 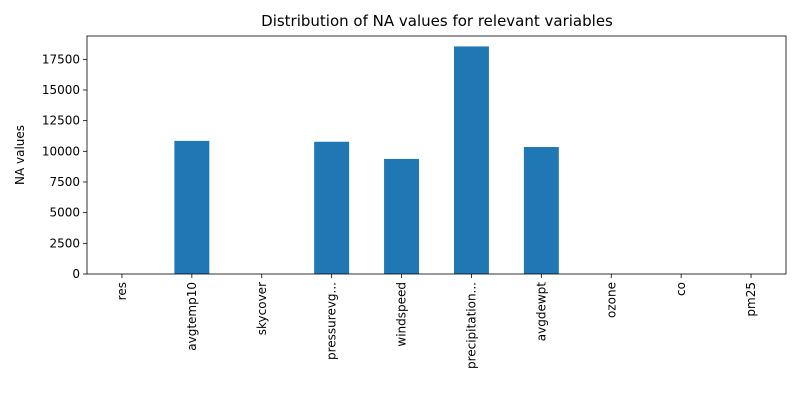 What do you see at coordinates (122, 291) in the screenshot?
I see `x-tick-label: res` at bounding box center [122, 291].